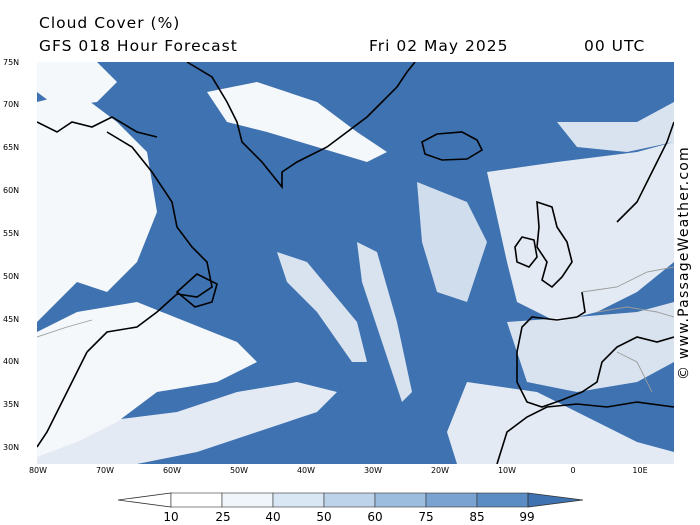 The image size is (700, 525). I want to click on map-title: Cloud Cover (%), so click(110, 23).